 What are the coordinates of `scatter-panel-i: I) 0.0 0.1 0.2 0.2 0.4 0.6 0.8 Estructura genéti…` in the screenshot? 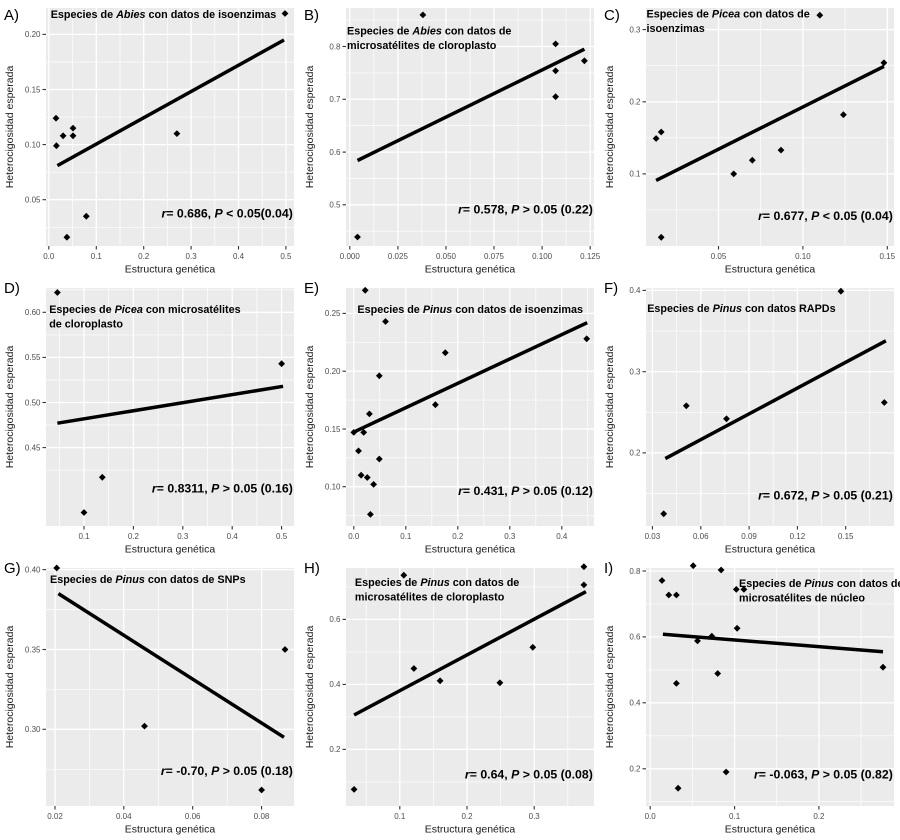 It's located at (750, 700).